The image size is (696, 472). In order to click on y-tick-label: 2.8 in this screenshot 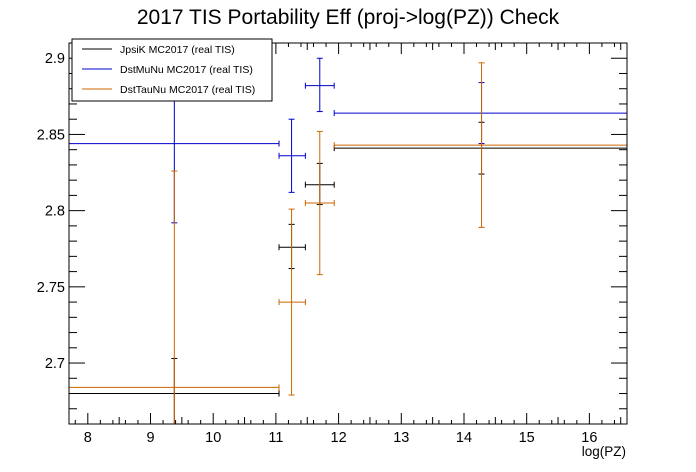, I will do `click(55, 212)`.